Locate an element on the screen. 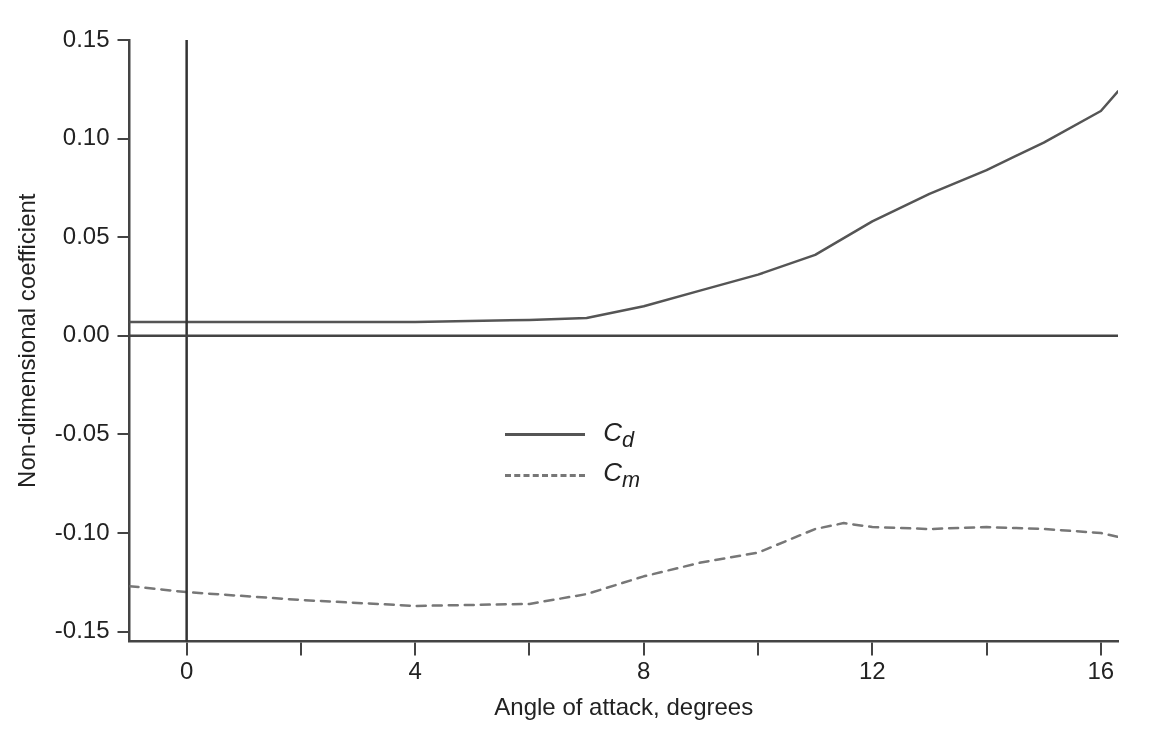  x-axis-title: Angle of attack, degrees is located at coordinates (624, 707).